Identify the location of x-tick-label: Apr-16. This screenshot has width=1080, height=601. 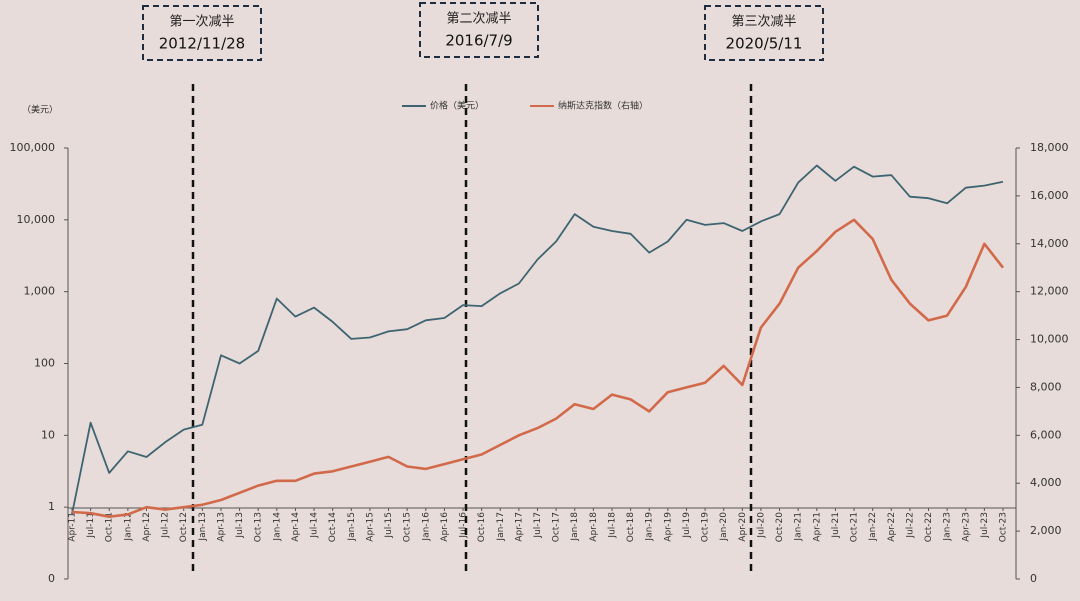
(445, 527).